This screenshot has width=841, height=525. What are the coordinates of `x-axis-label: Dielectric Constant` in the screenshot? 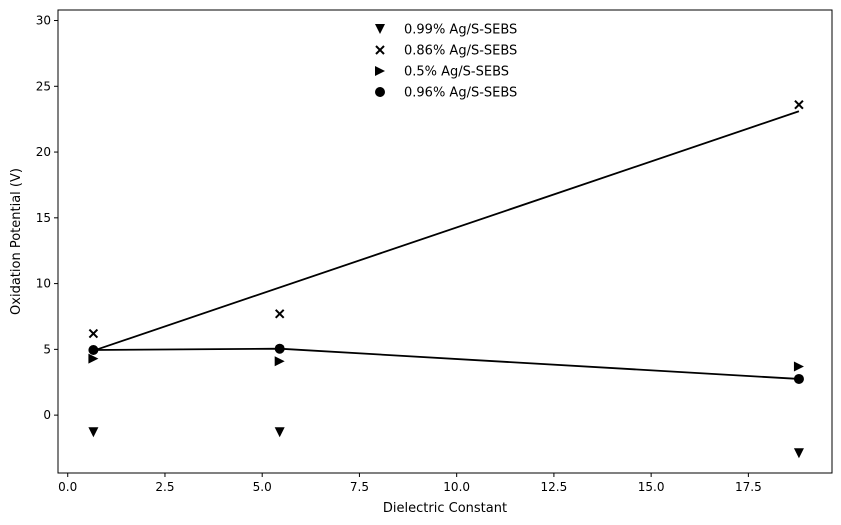 It's located at (445, 508).